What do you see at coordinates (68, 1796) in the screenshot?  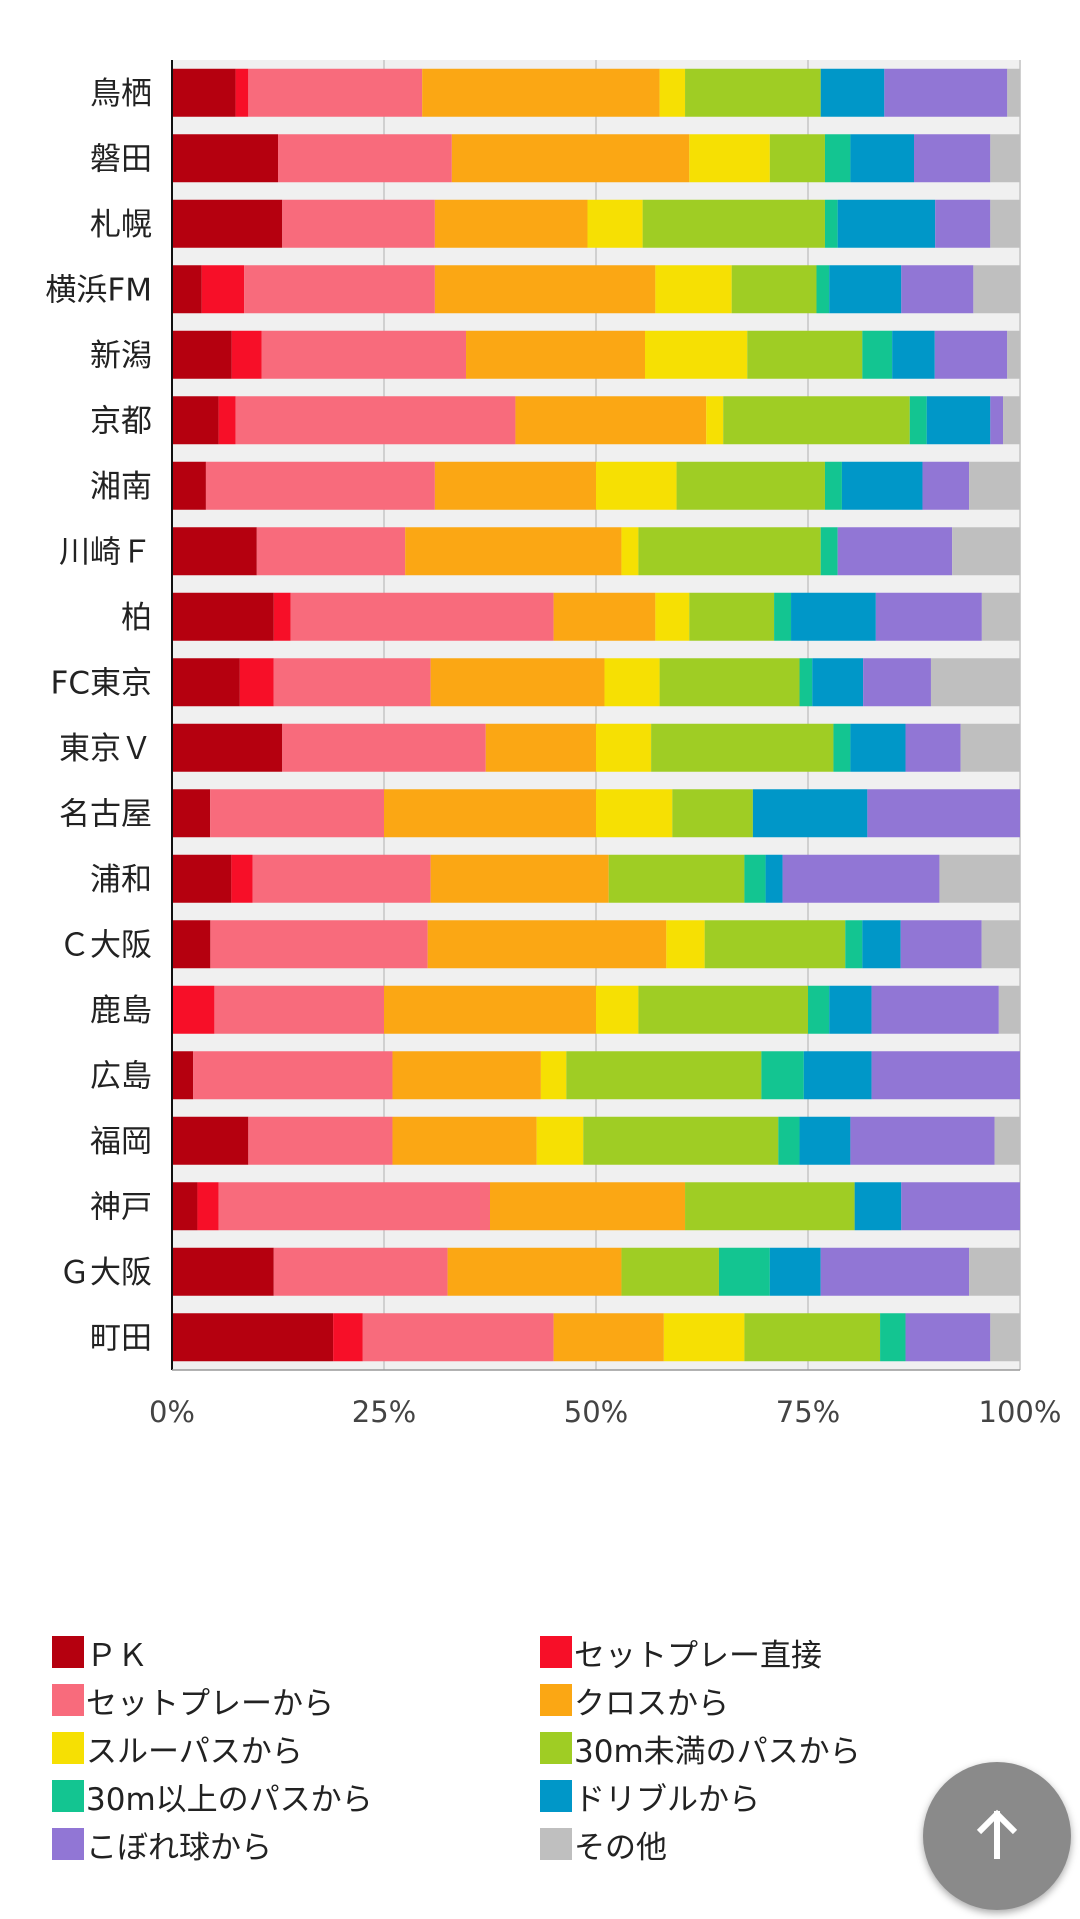 I see `legend-swatch` at bounding box center [68, 1796].